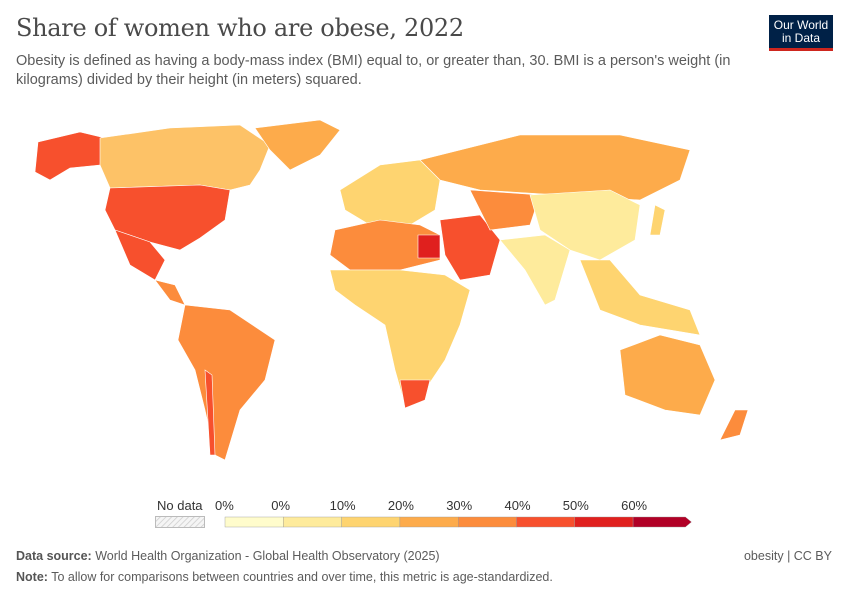 The width and height of the screenshot is (850, 600). I want to click on region-alaska, so click(70, 156).